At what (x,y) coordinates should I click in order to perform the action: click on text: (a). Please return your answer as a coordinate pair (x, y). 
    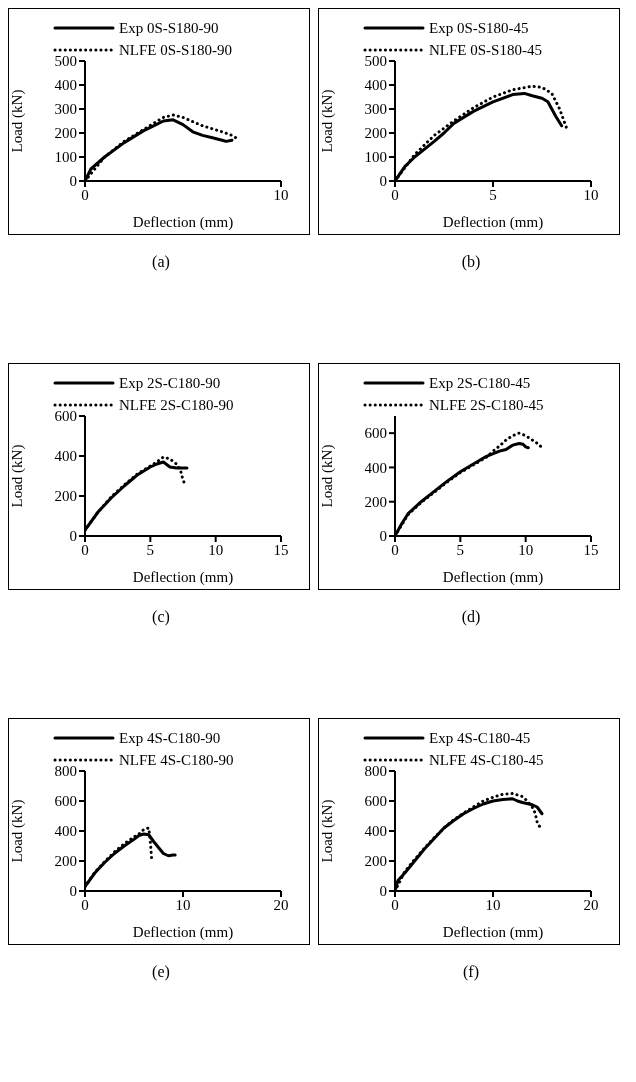
    Looking at the image, I should click on (161, 262).